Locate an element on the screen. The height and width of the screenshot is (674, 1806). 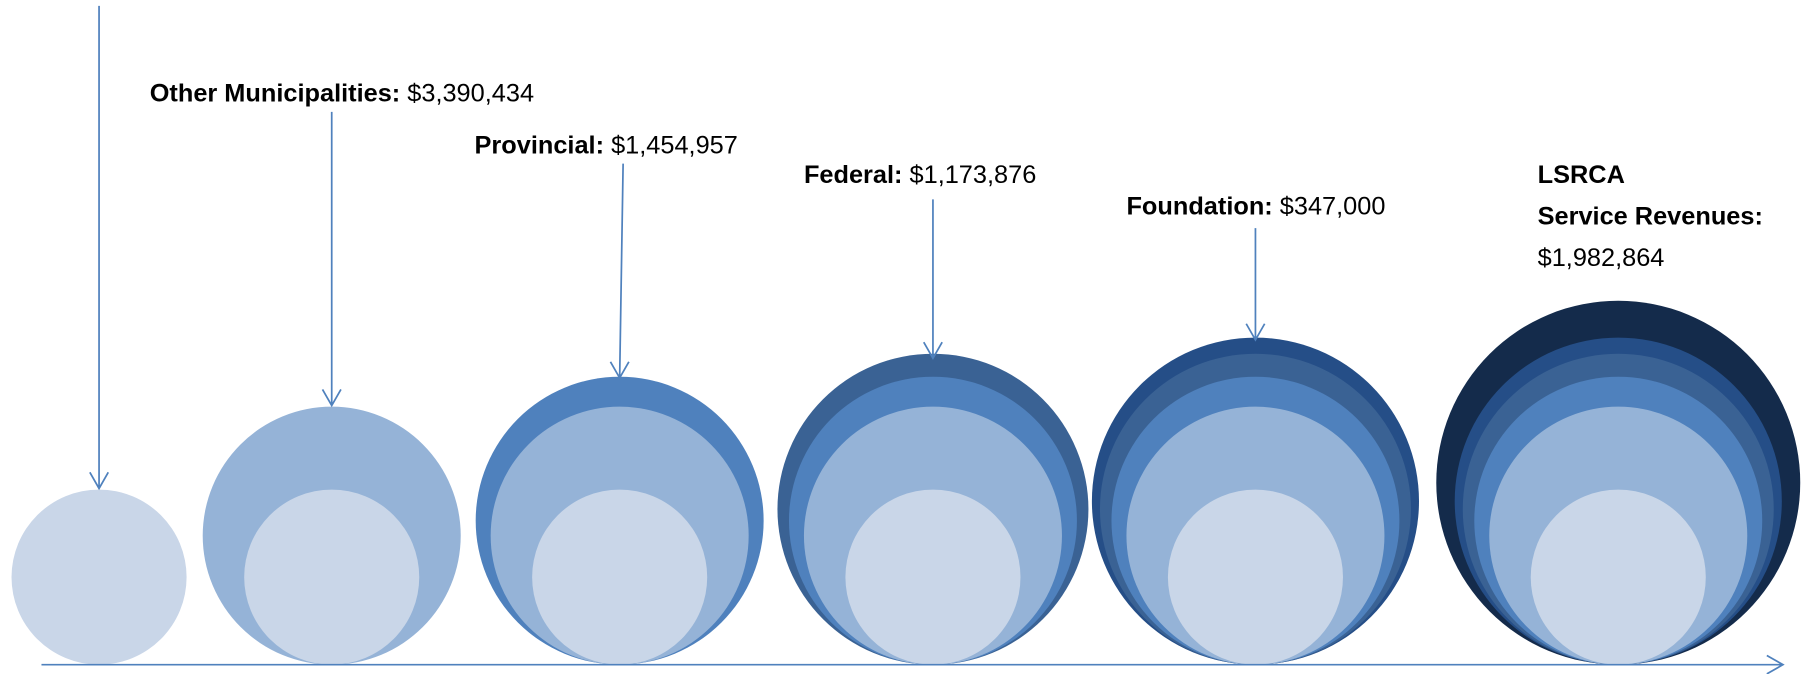
label-name: Federal: is located at coordinates (853, 175).